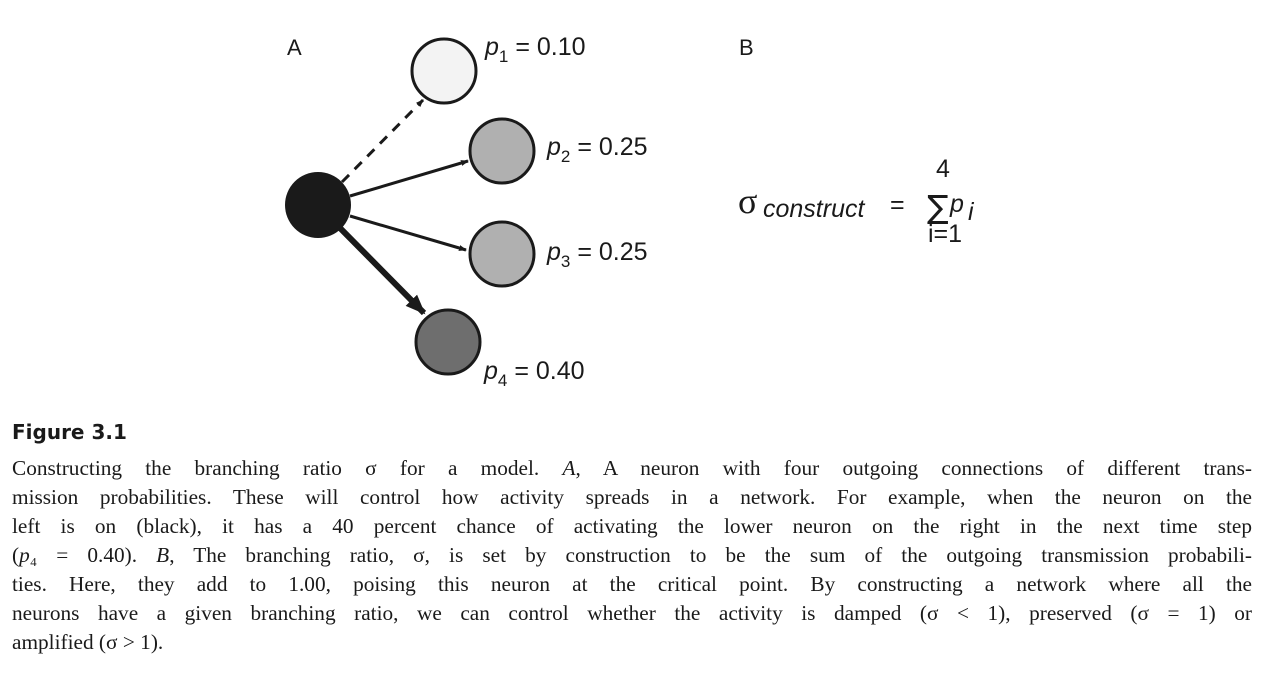 This screenshot has height=678, width=1264. I want to click on caption-text: A, so click(569, 468).